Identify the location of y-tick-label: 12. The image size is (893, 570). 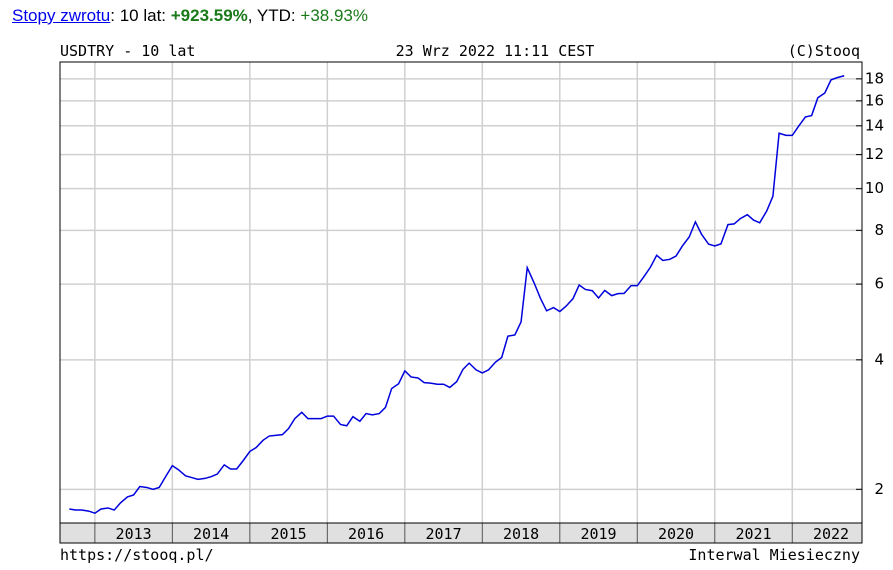
(874, 154).